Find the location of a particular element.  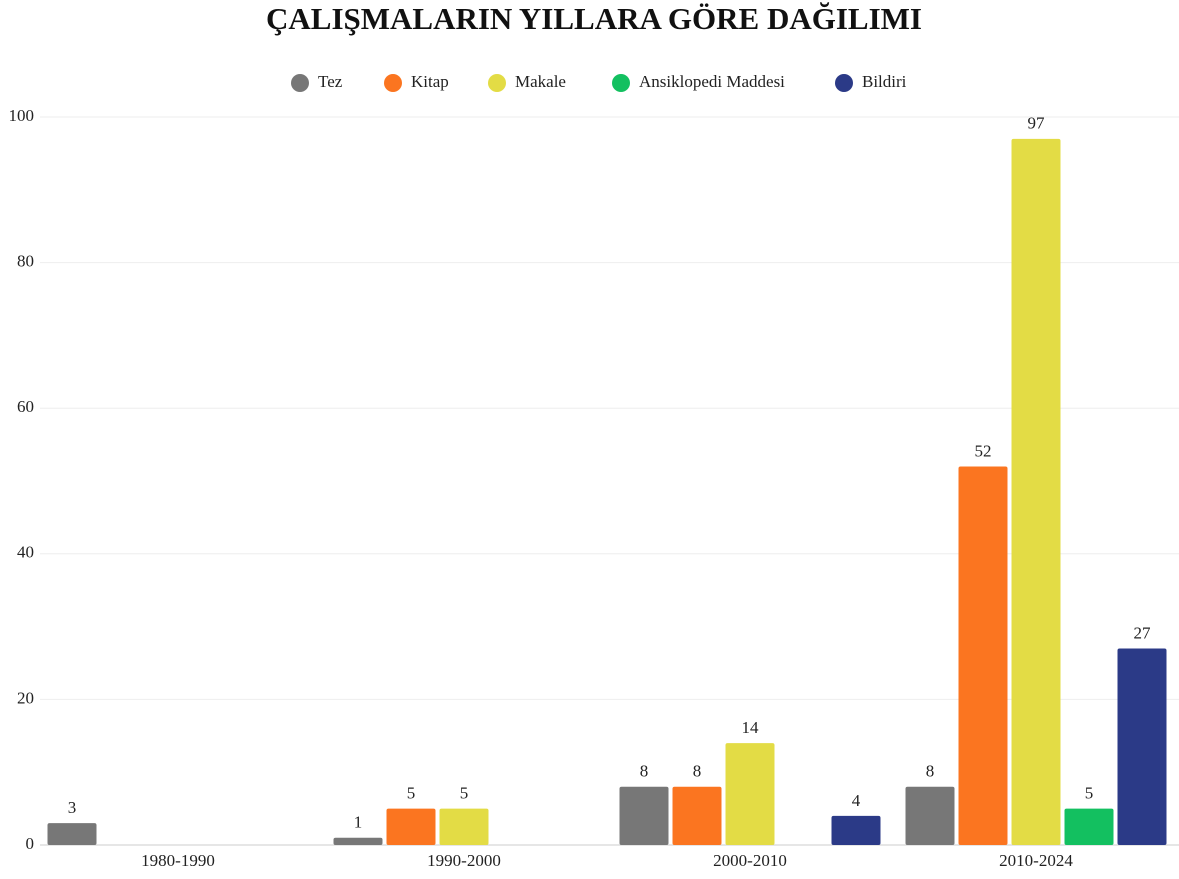

y-tick-label: 0 is located at coordinates (30, 843).